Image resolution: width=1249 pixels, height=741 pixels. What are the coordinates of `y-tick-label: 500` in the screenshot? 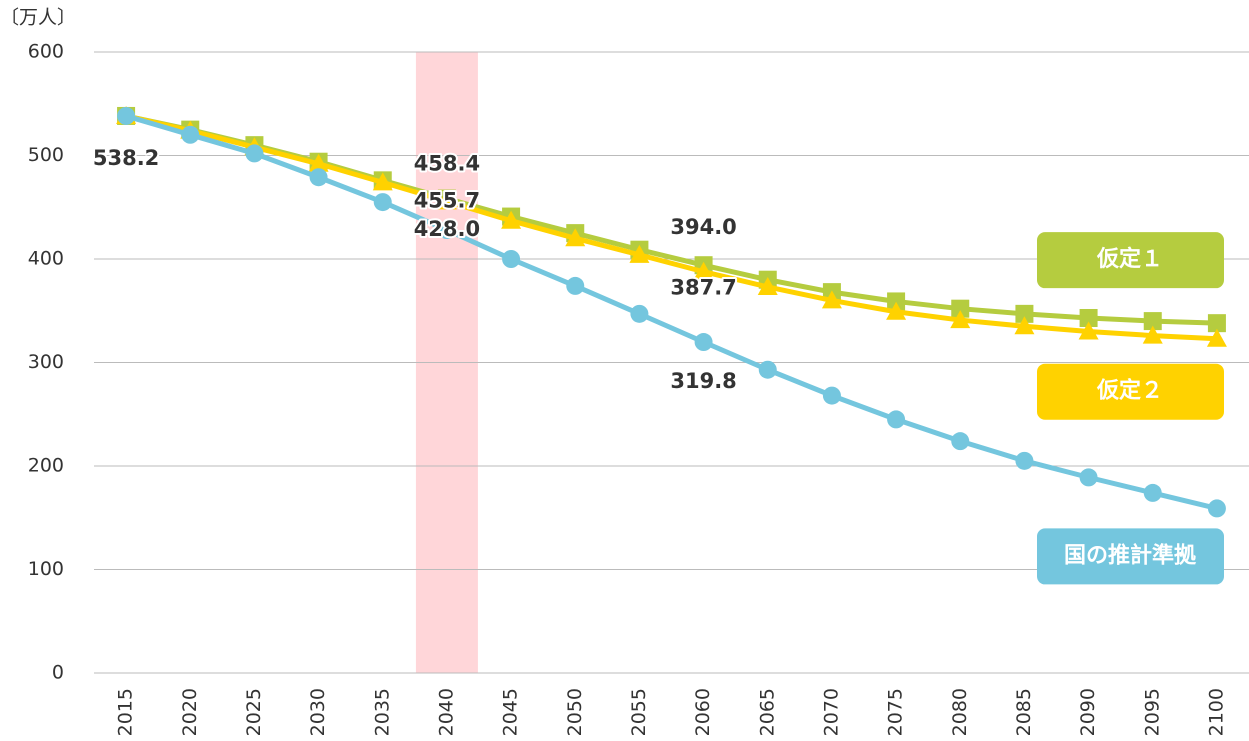 It's located at (46, 155).